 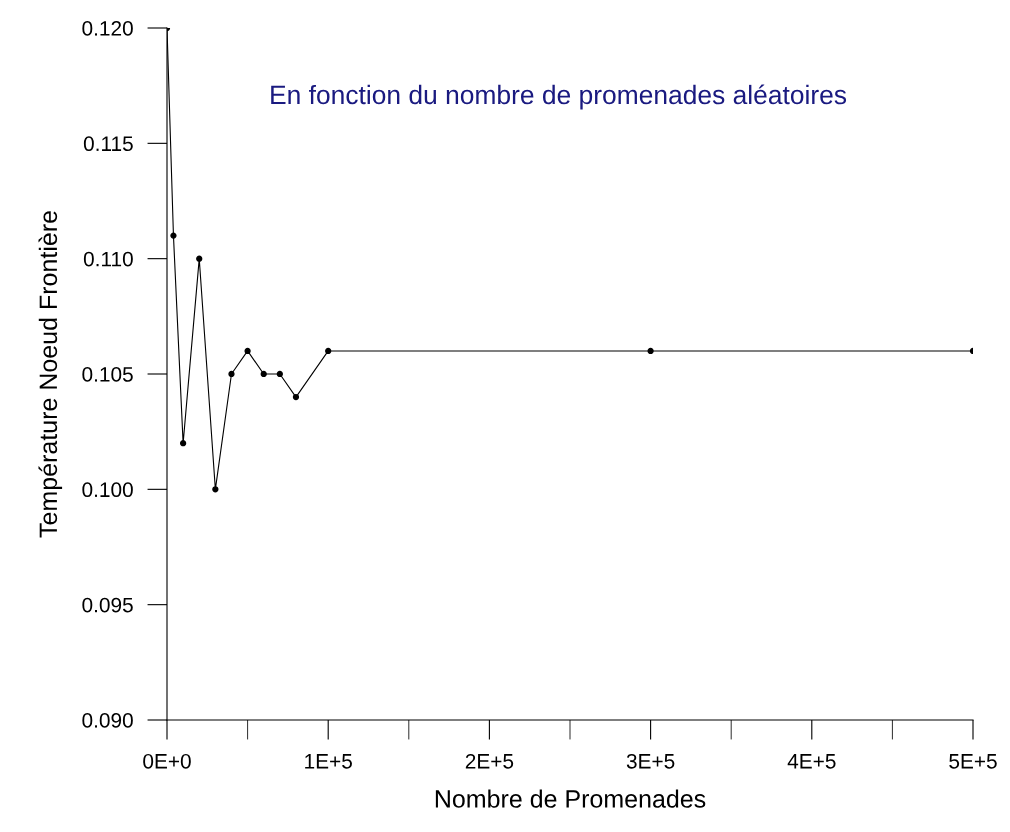 What do you see at coordinates (107, 720) in the screenshot?
I see `y-tick-label: 0.090` at bounding box center [107, 720].